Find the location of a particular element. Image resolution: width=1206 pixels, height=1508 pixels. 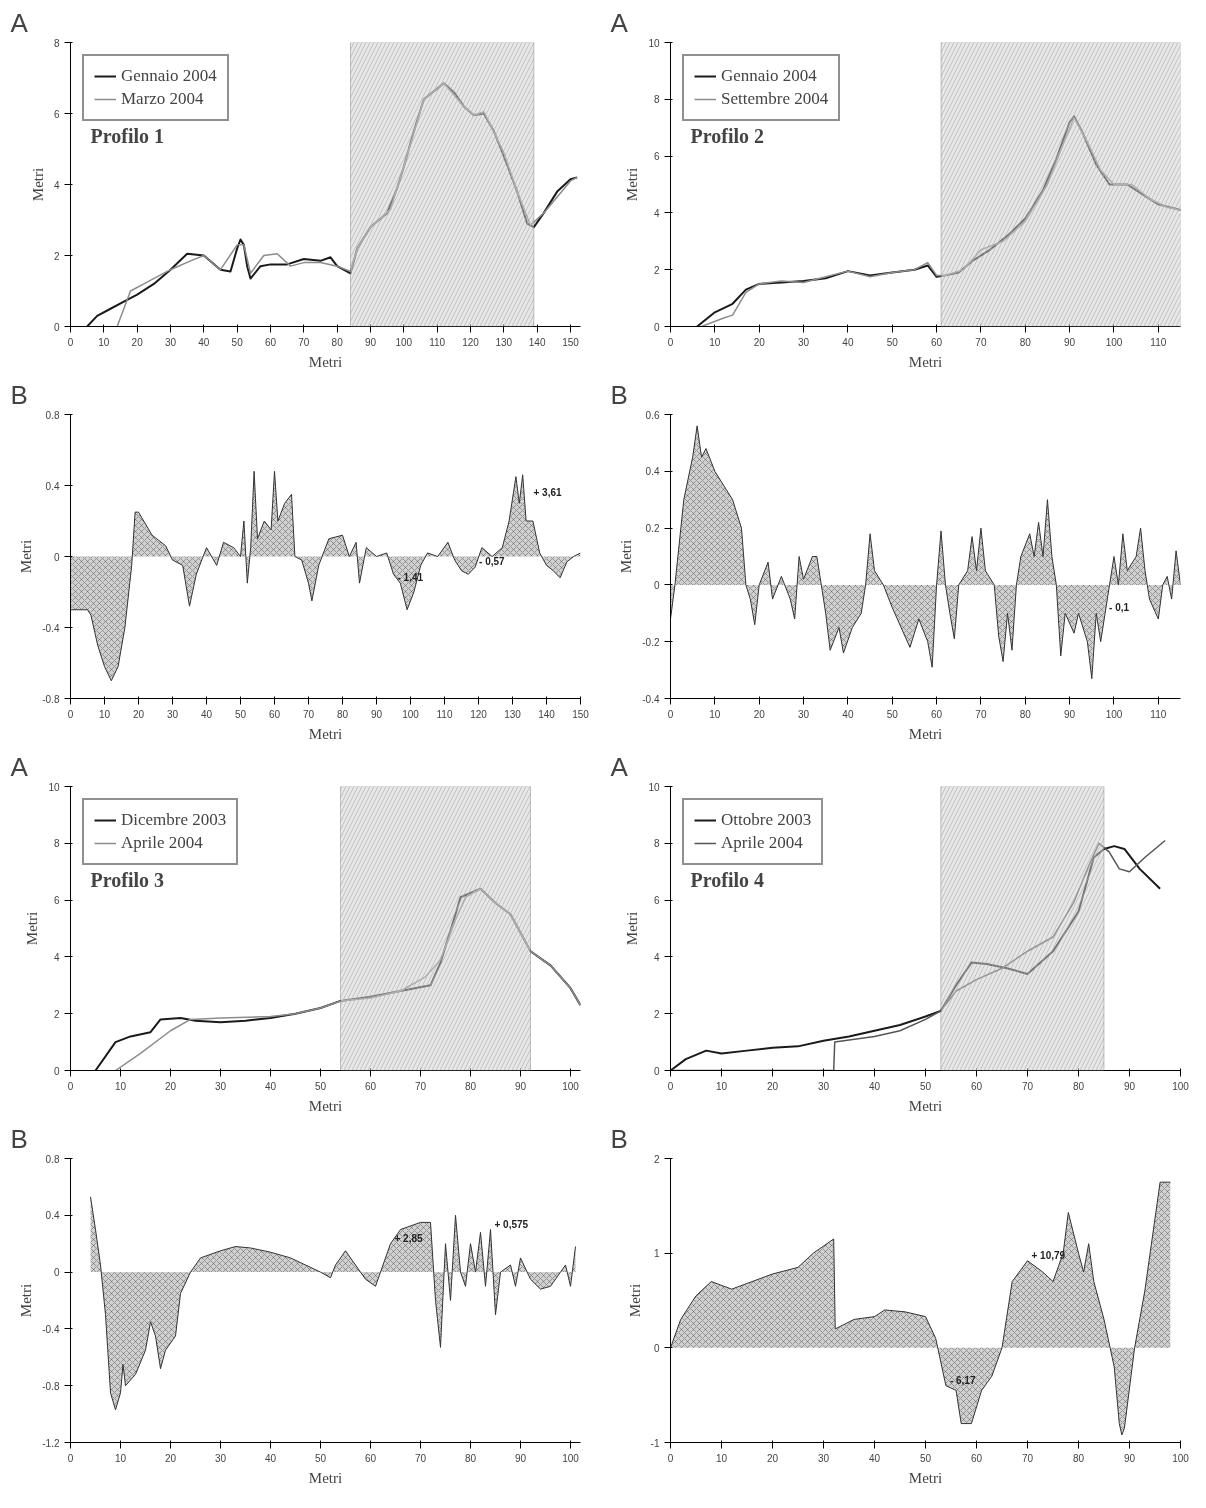

y-tick-label: -0.8 is located at coordinates (51, 1386).